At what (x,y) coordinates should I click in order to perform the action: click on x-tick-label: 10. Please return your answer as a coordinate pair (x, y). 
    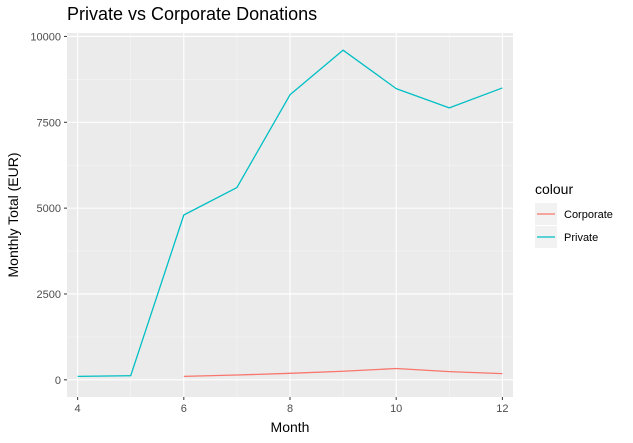
    Looking at the image, I should click on (396, 409).